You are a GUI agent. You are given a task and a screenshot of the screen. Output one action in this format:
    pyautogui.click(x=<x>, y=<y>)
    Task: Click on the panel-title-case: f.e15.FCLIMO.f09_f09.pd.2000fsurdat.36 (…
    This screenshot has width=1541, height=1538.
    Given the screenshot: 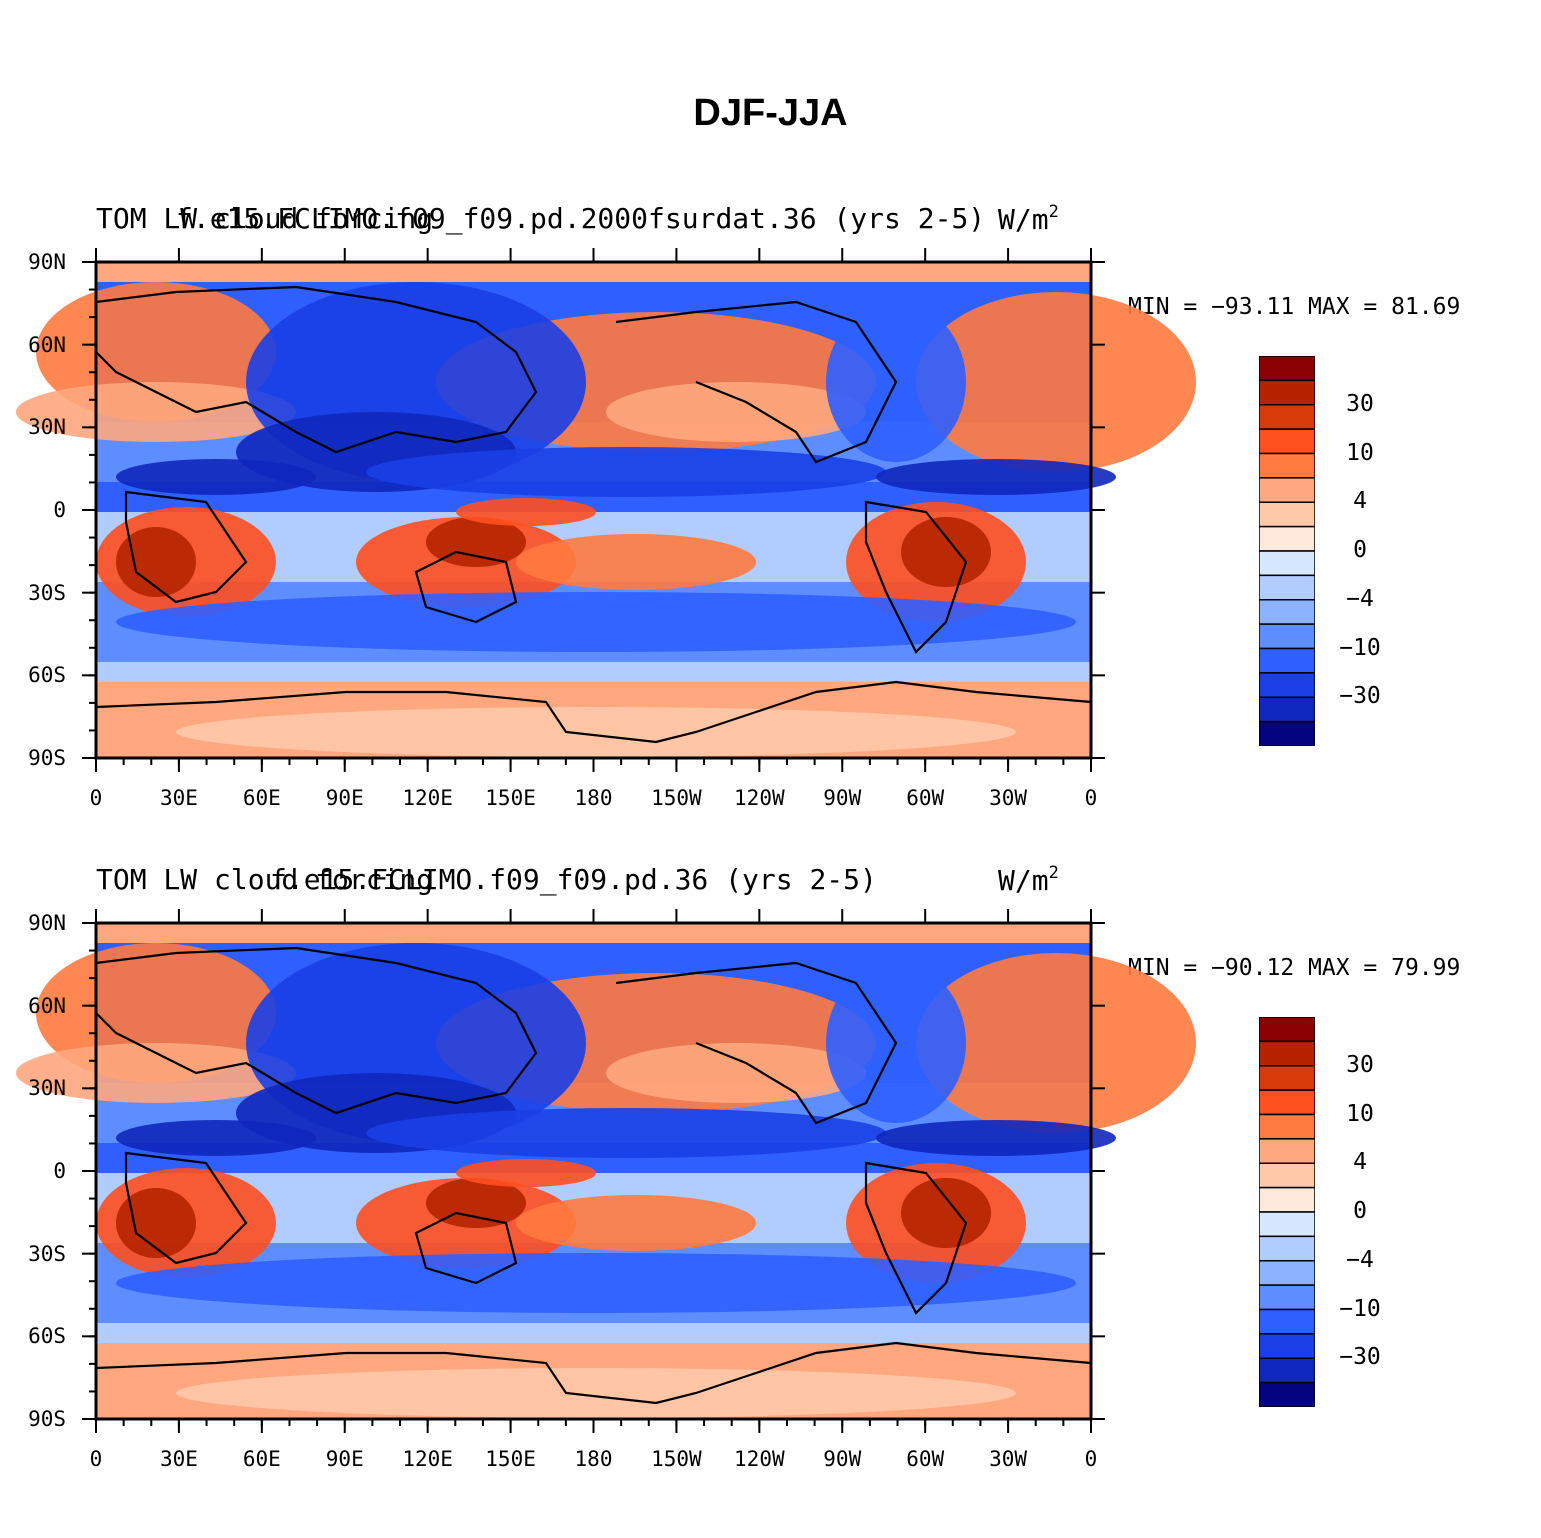 What is the action you would take?
    pyautogui.click(x=581, y=218)
    